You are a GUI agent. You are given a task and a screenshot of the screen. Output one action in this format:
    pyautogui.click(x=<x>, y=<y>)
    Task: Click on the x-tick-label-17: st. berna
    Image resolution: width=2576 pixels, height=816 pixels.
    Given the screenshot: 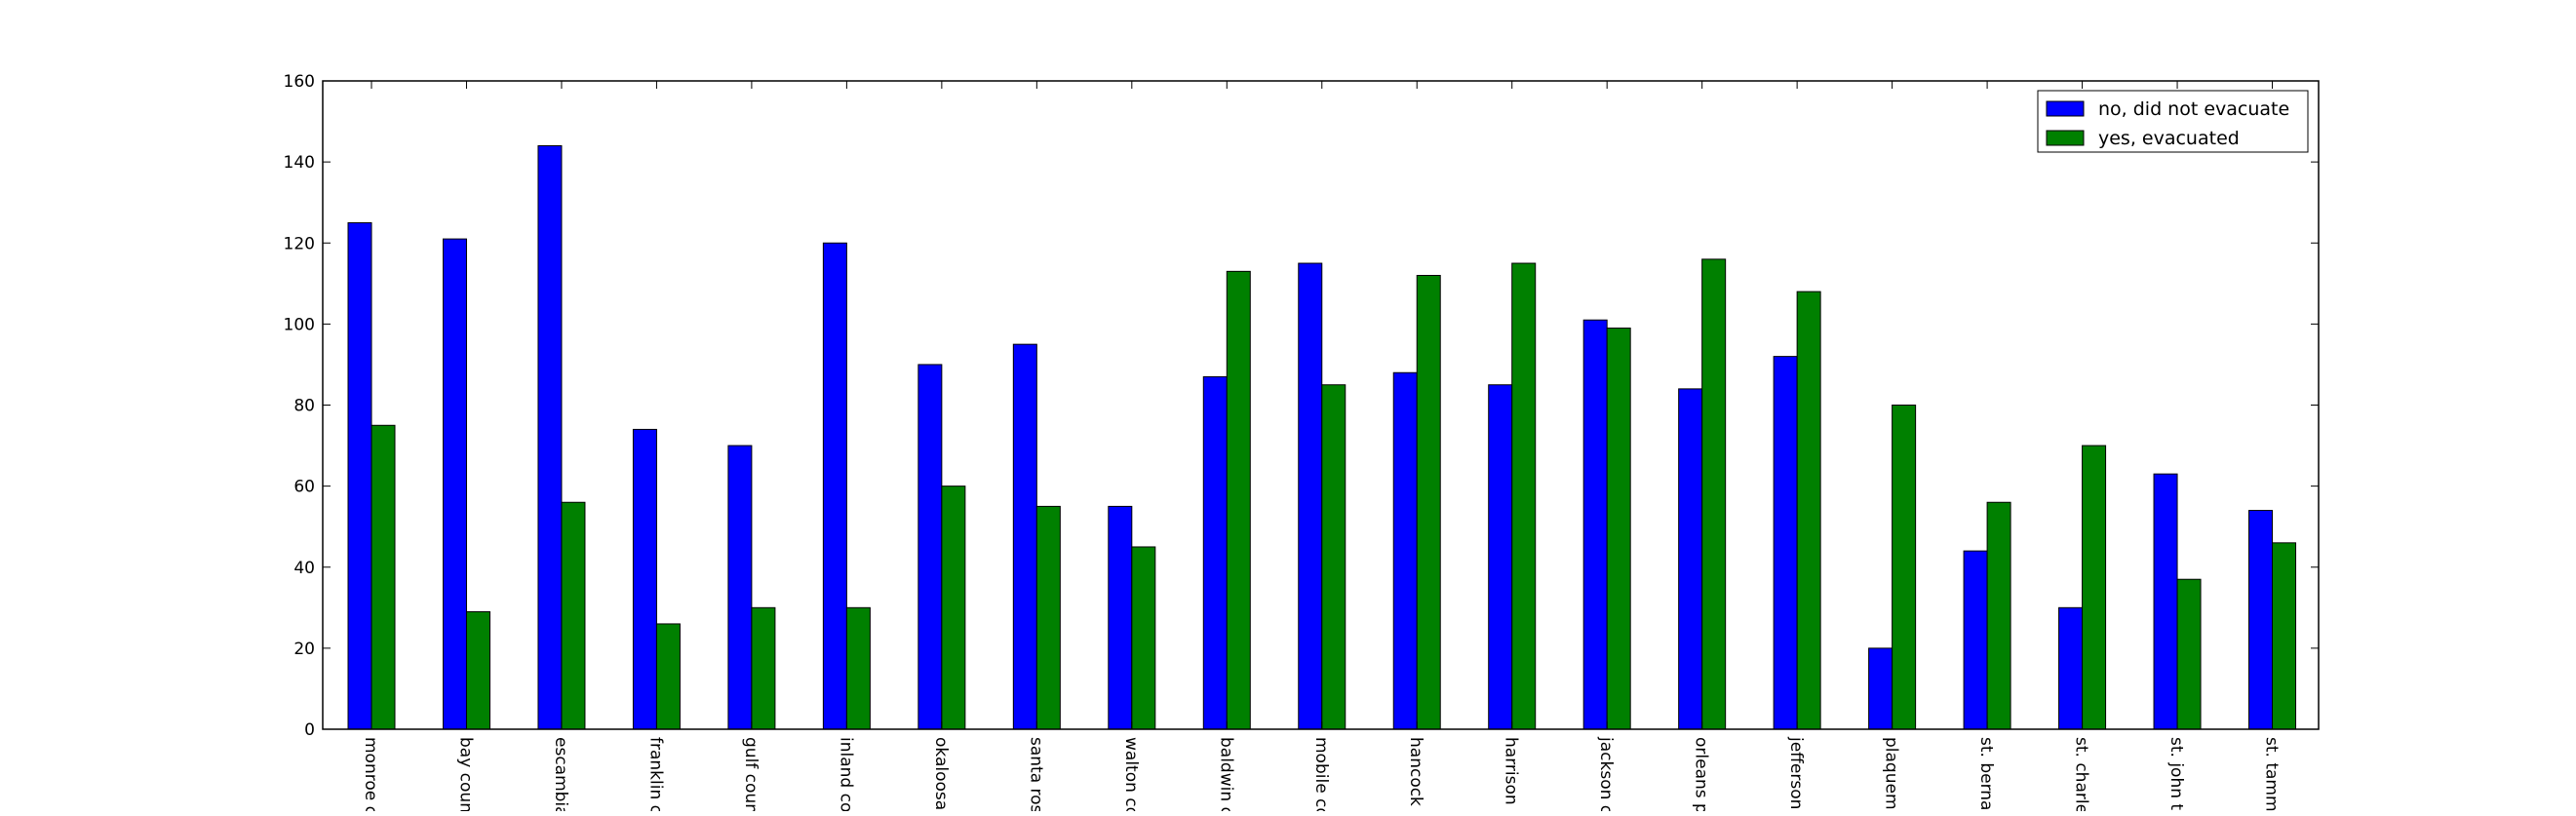 What is the action you would take?
    pyautogui.click(x=1986, y=773)
    